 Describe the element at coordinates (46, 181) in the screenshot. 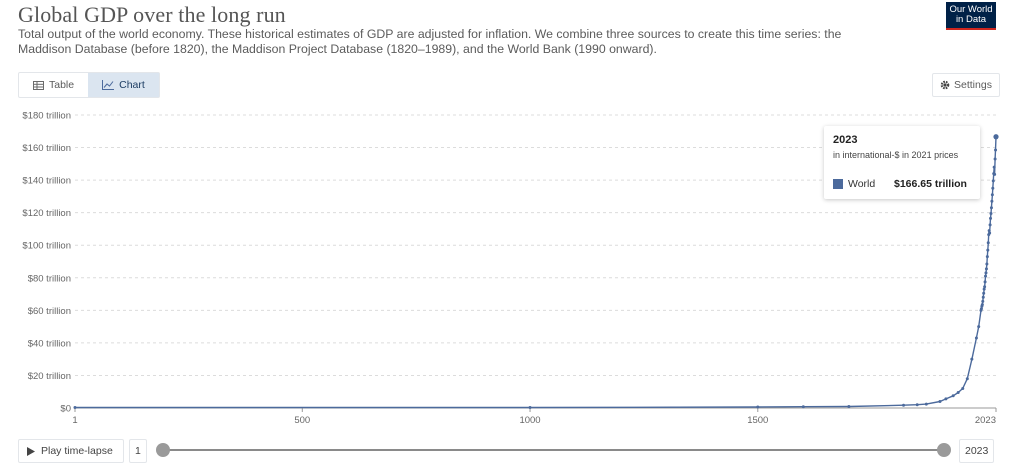

I see `y-tick-label: $140 trillion` at that location.